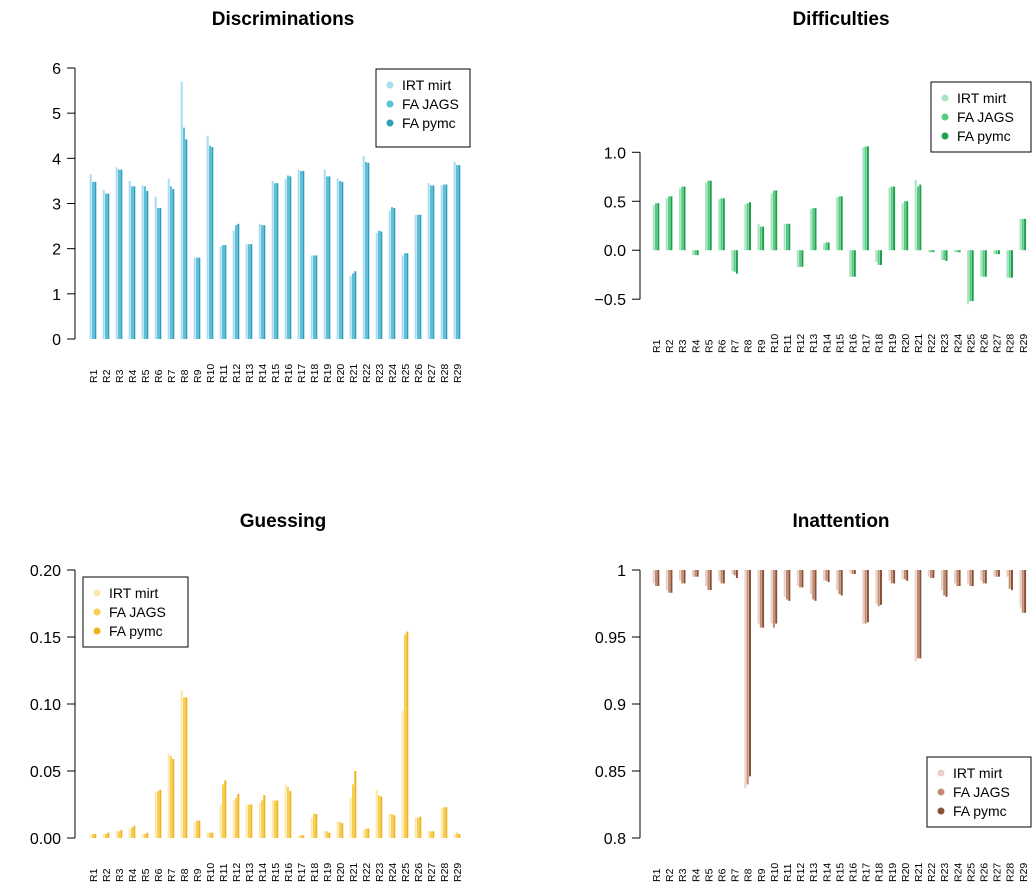  Describe the element at coordinates (419, 373) in the screenshot. I see `x-tick-label: R26` at that location.